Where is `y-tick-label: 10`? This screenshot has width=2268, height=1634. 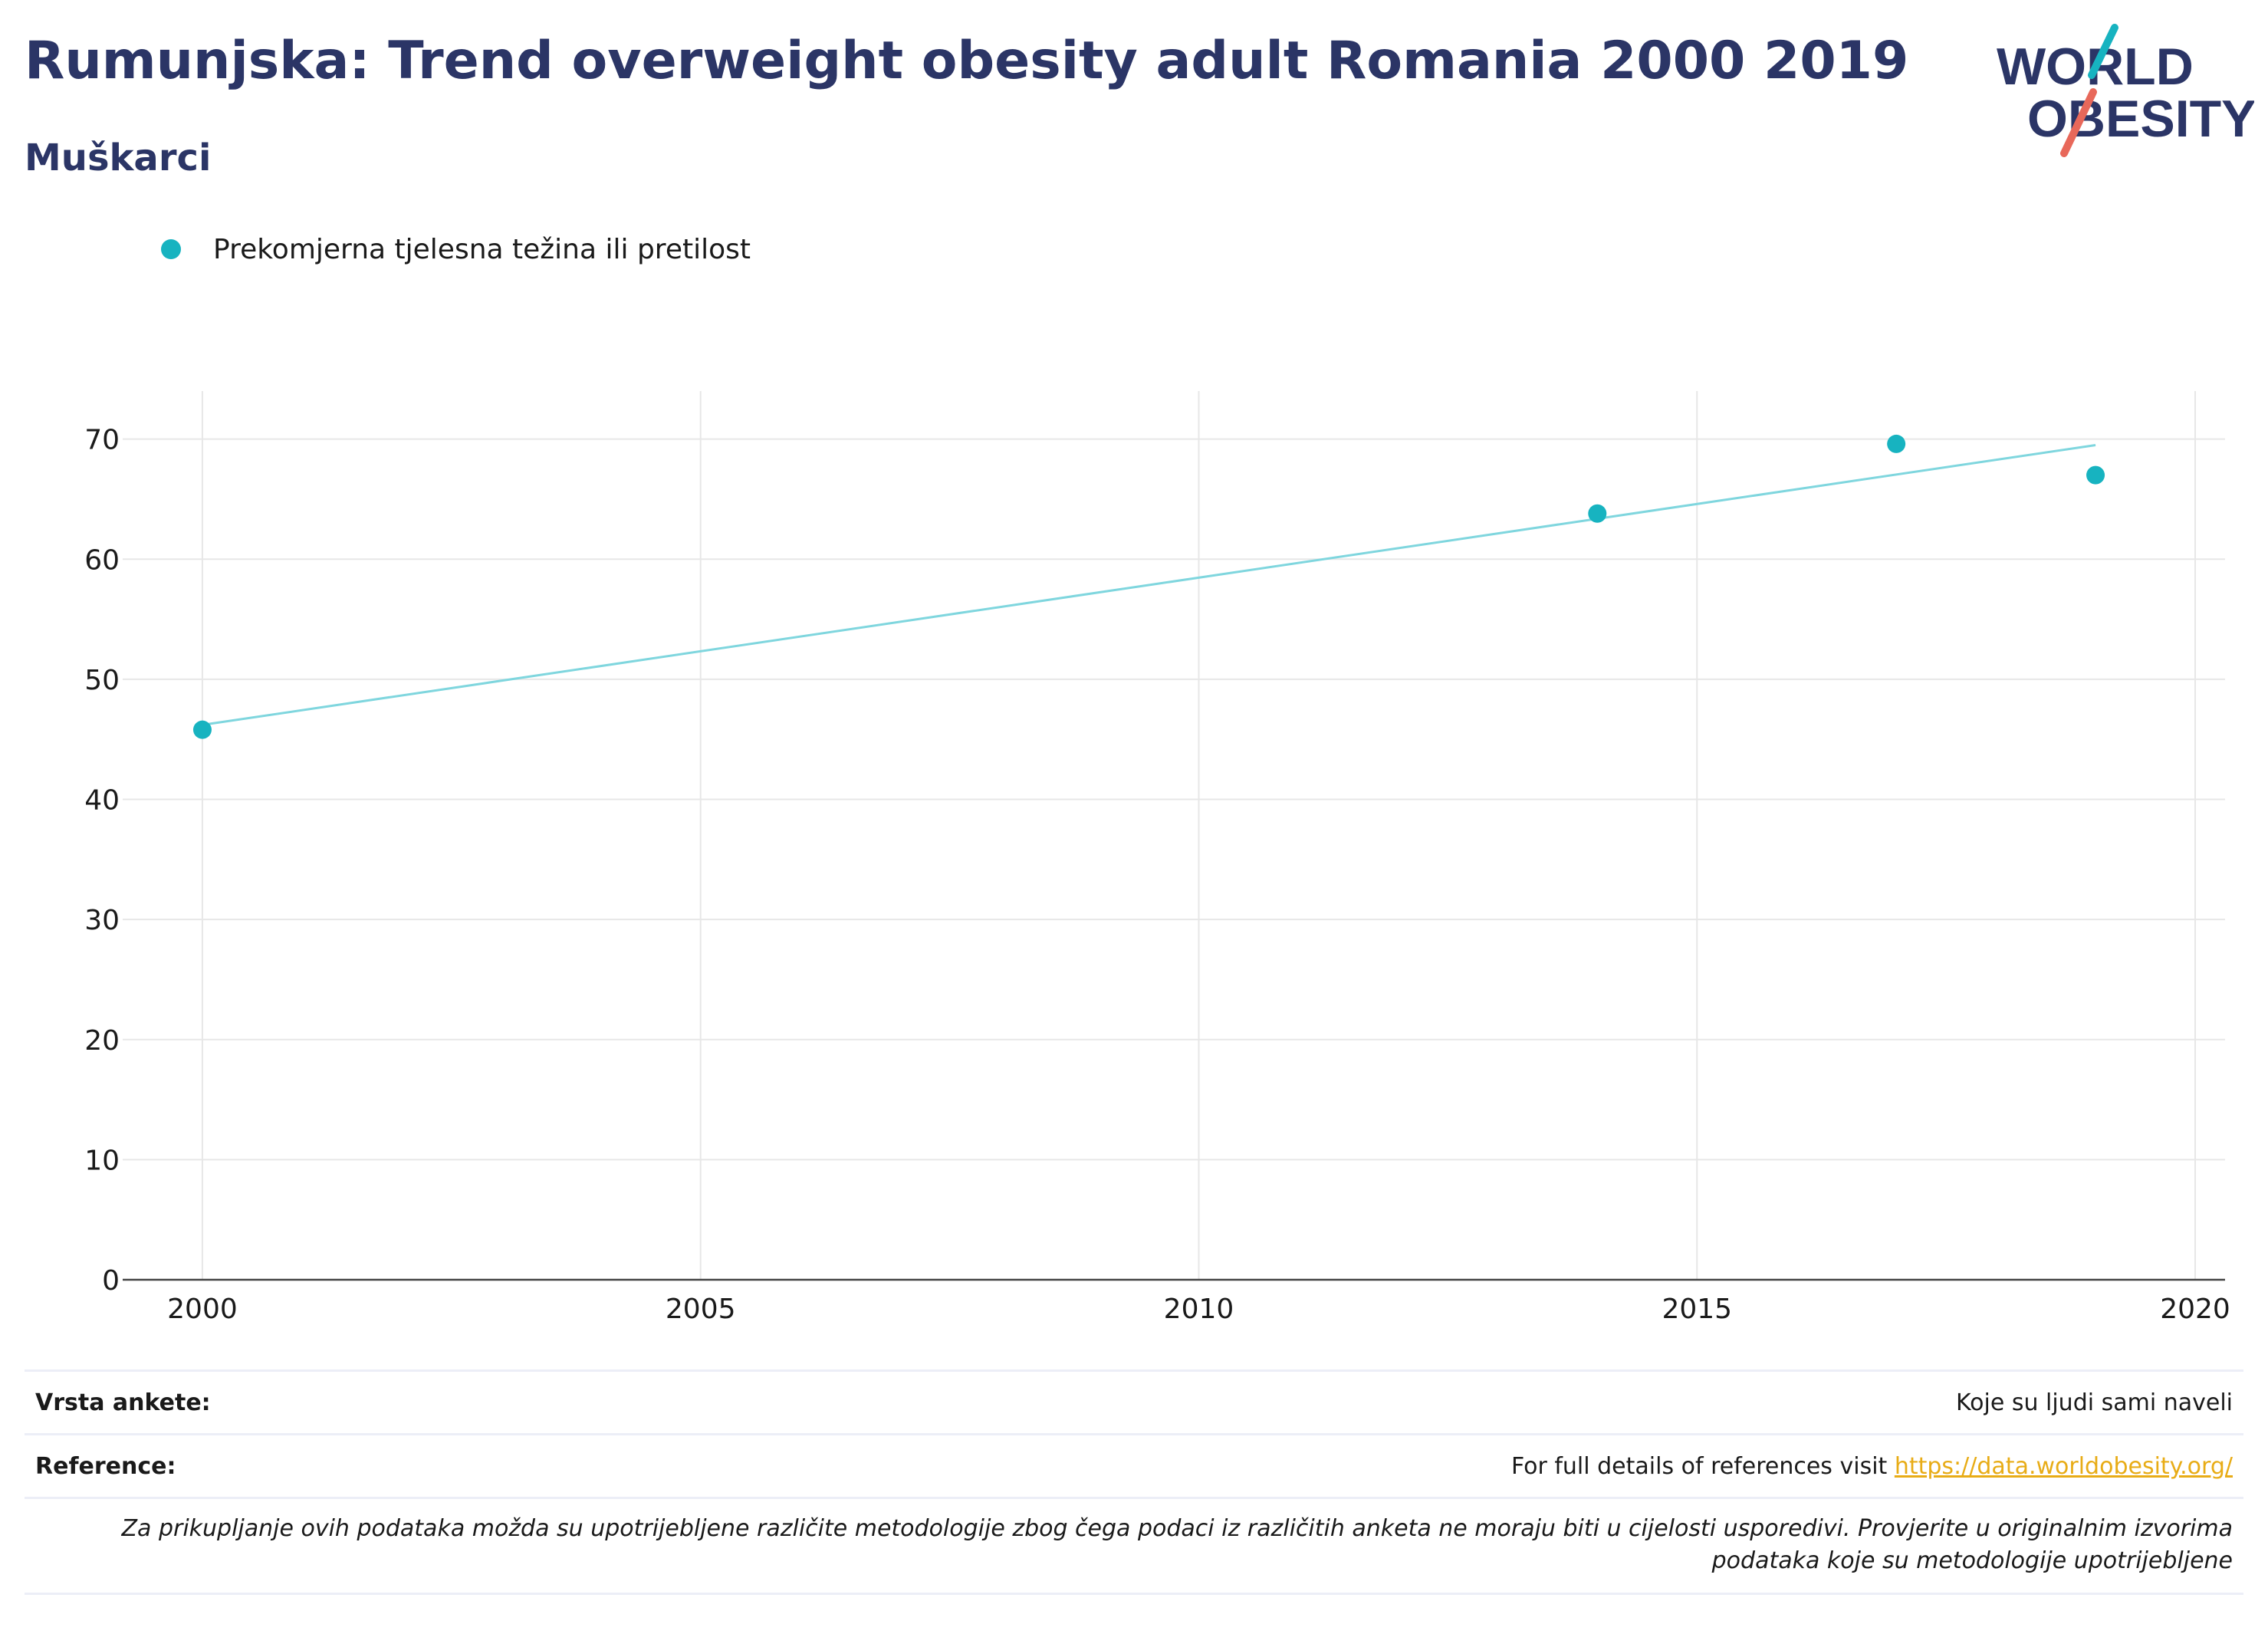
y-tick-label: 10 is located at coordinates (102, 1161).